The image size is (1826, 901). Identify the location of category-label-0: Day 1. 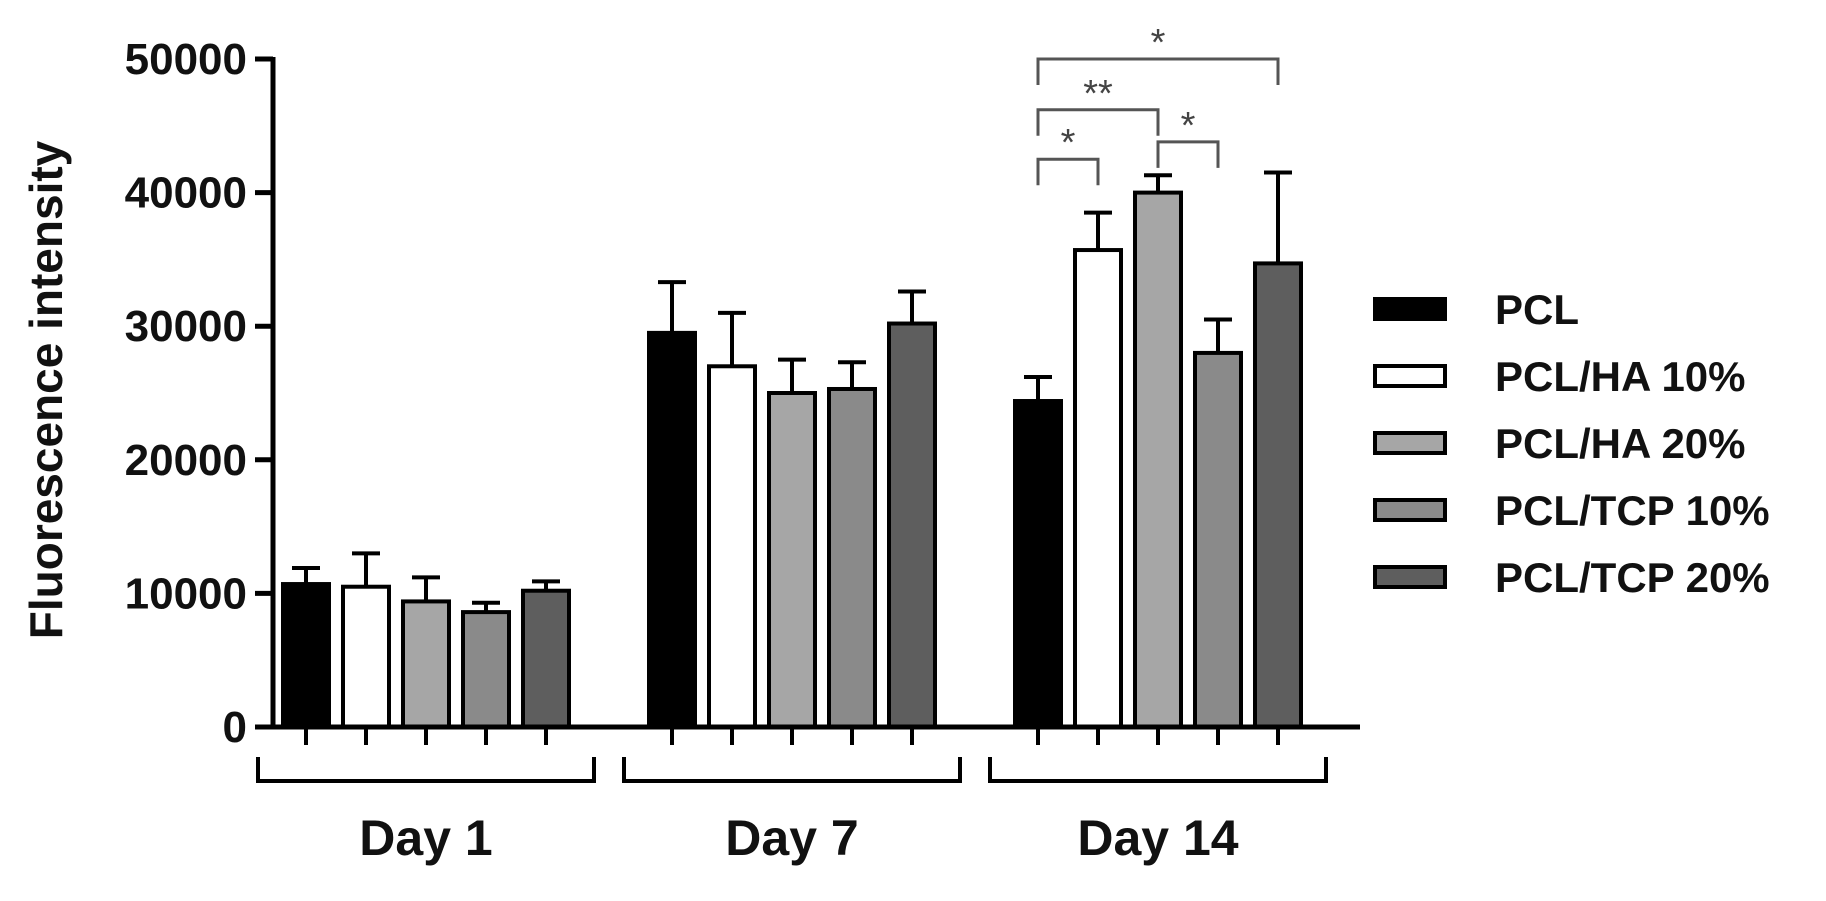
(425, 838).